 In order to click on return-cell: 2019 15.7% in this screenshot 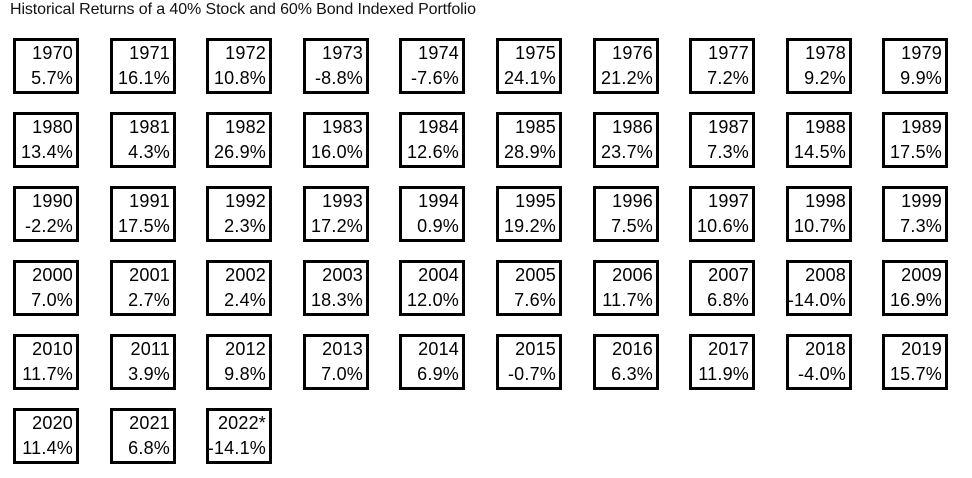, I will do `click(915, 362)`.